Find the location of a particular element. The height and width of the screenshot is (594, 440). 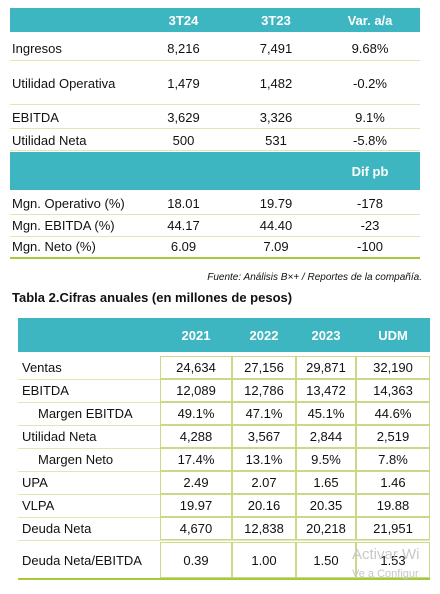

cell-value: 8,216 is located at coordinates (183, 48).